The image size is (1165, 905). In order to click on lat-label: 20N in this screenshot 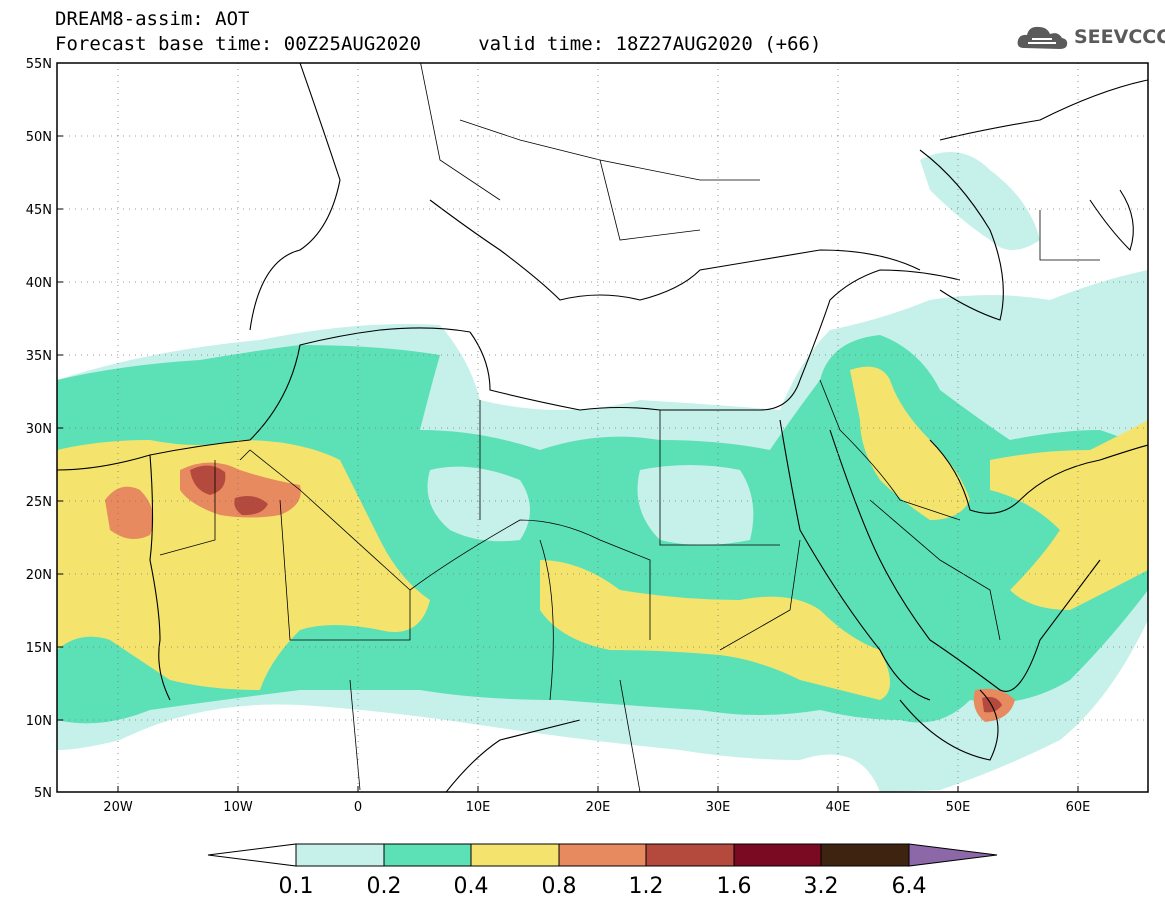, I will do `click(39, 575)`.